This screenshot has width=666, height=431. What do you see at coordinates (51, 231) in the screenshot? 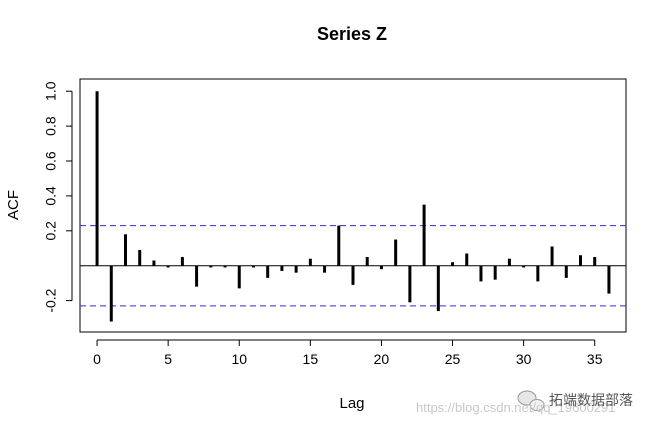
I see `y-tick-label: 0.2` at bounding box center [51, 231].